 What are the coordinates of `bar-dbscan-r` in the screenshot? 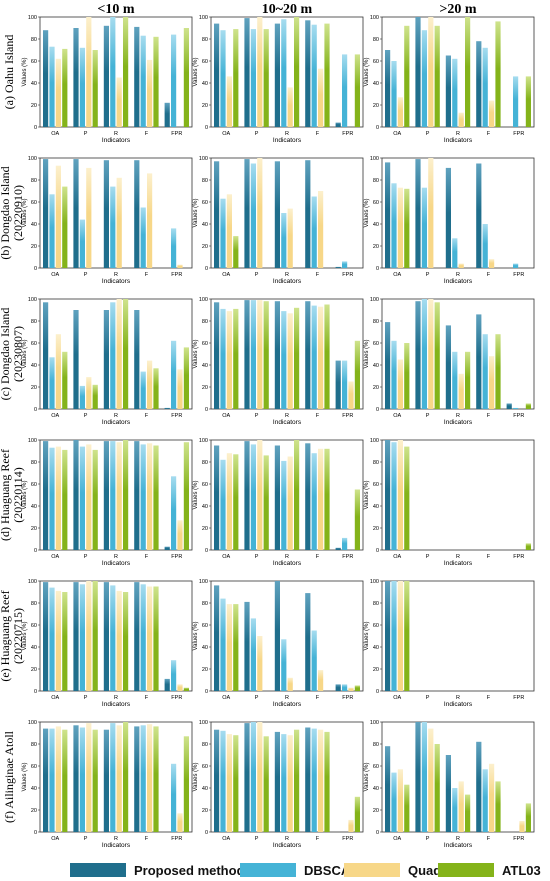 It's located at (113, 777).